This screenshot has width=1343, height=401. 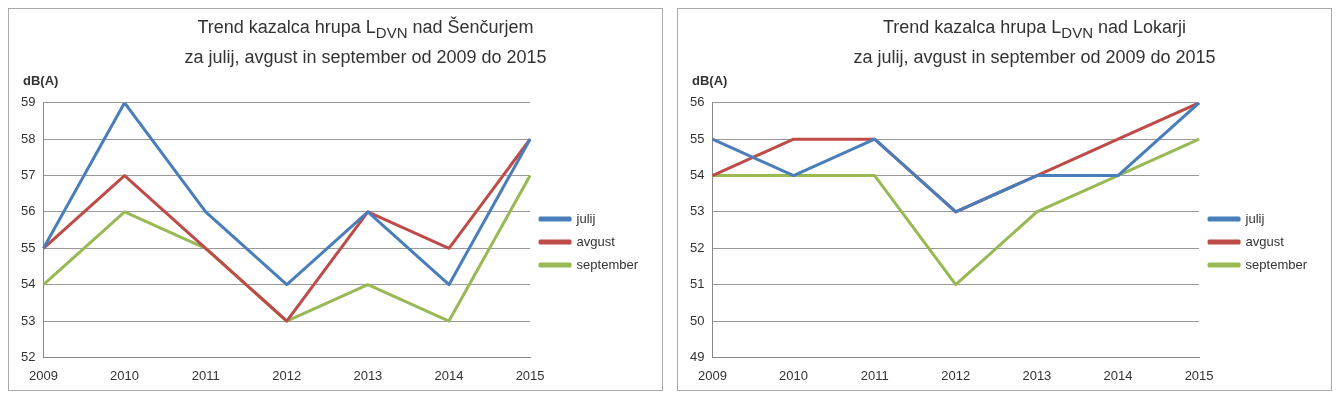 What do you see at coordinates (365, 29) in the screenshot?
I see `chart-title: Trend kazalca hrupa L$_{DVN}$ nad Šenčurjem` at bounding box center [365, 29].